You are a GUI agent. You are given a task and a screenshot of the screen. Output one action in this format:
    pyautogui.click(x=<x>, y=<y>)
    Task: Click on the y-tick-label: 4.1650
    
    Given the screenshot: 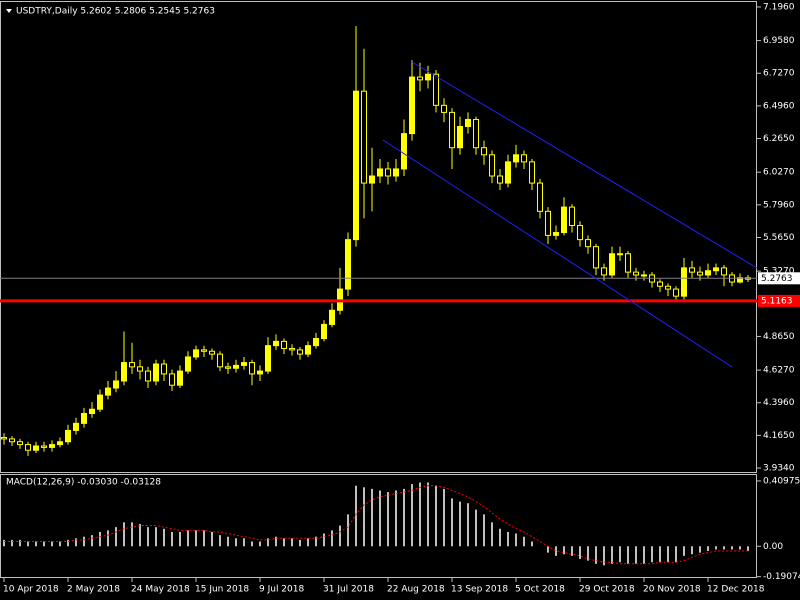 What is the action you would take?
    pyautogui.click(x=779, y=436)
    